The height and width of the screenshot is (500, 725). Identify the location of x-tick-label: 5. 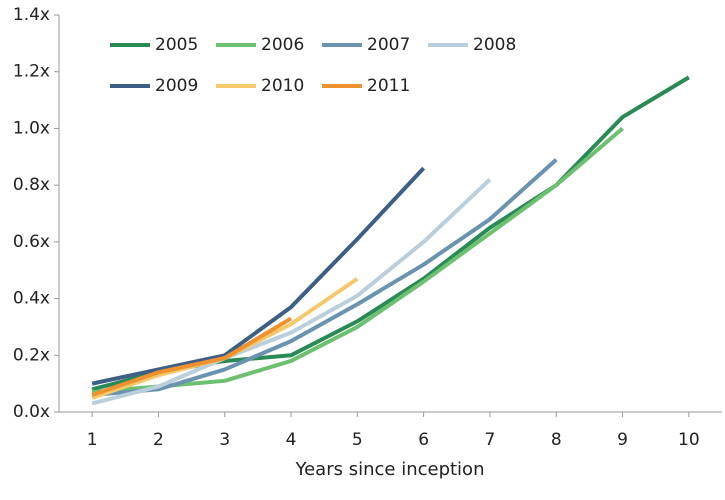
(357, 440).